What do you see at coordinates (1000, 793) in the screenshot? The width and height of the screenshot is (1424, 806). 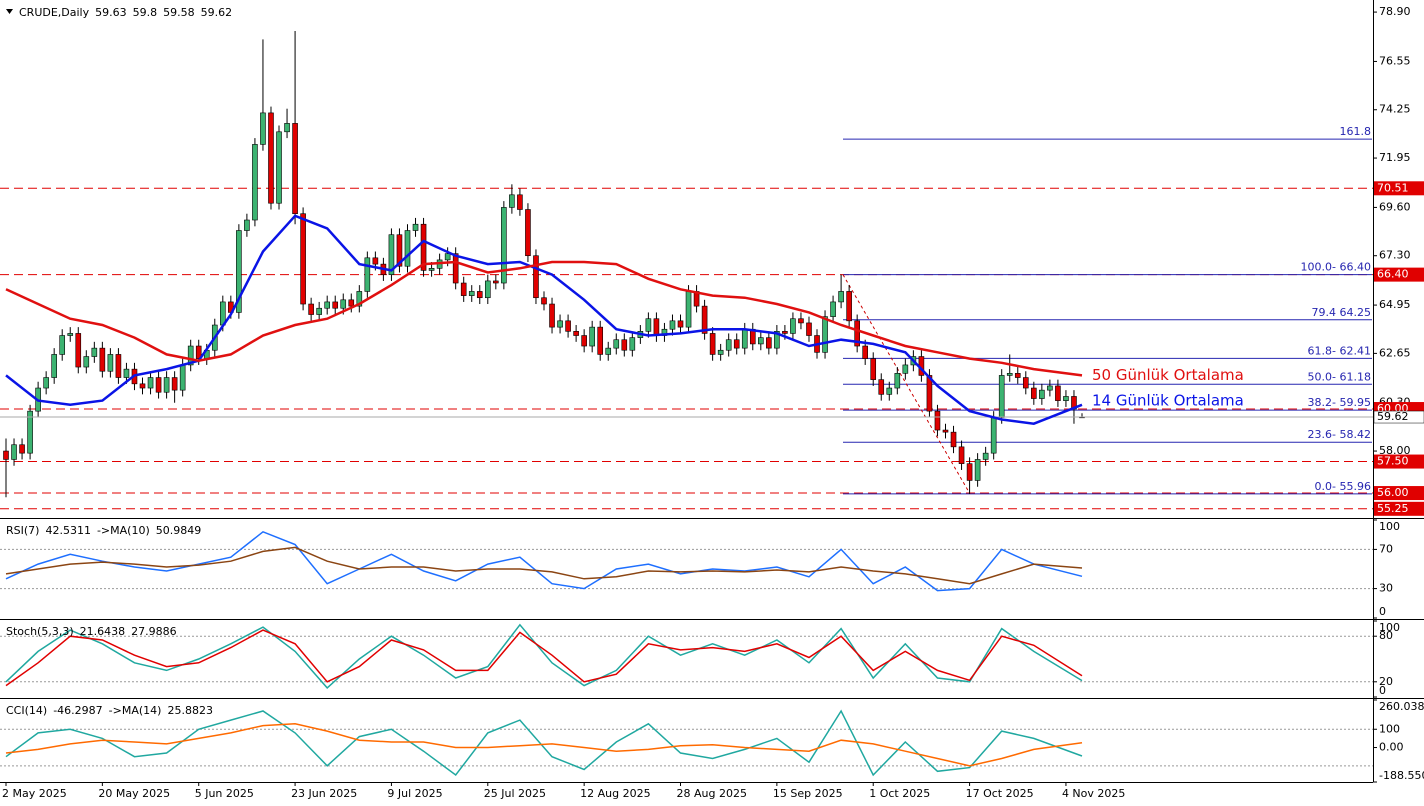 I see `x-tick-label: 17 Oct 2025` at bounding box center [1000, 793].